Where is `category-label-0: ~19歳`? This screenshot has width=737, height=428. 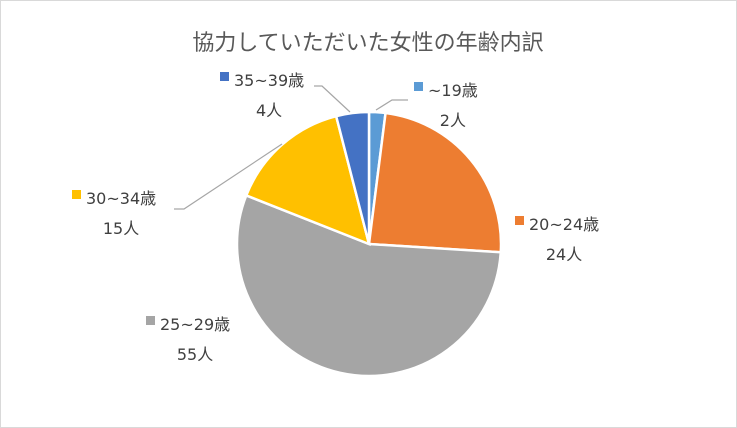 category-label-0: ~19歳 is located at coordinates (453, 90).